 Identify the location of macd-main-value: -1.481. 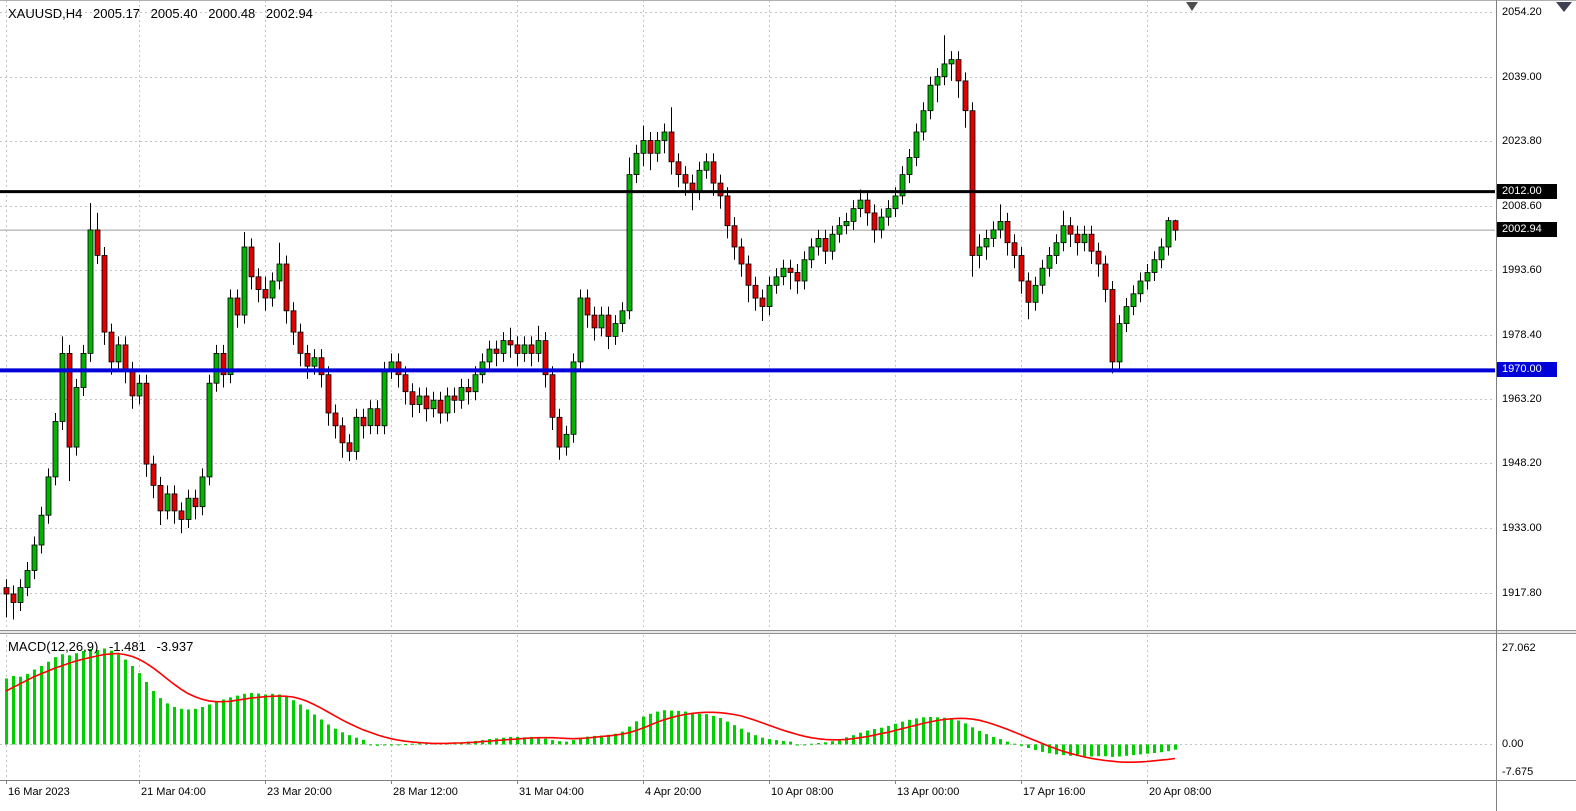
(127, 646).